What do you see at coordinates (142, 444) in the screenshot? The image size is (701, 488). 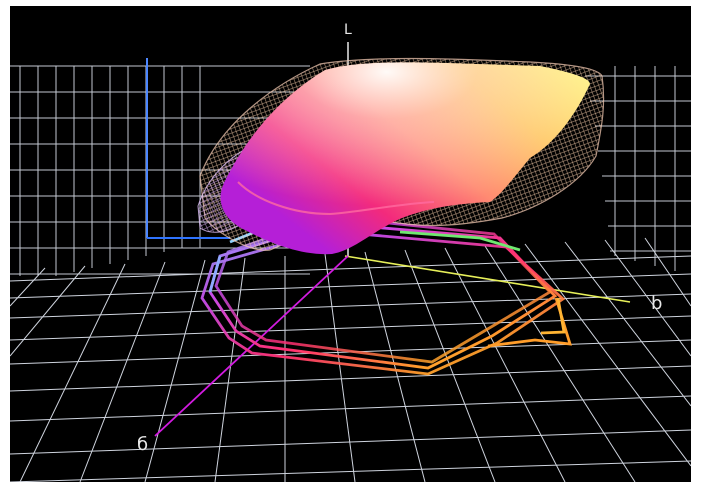 I see `a-axis-label: б` at bounding box center [142, 444].